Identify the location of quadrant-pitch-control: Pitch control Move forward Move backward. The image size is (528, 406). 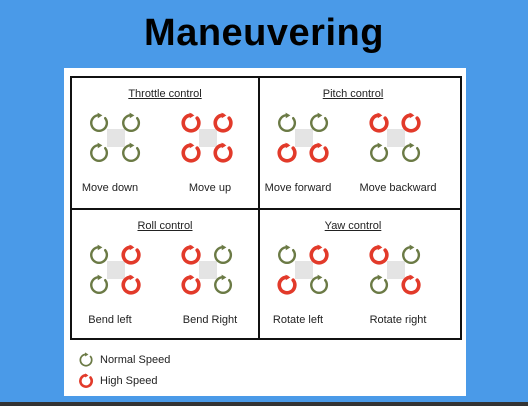
(353, 143).